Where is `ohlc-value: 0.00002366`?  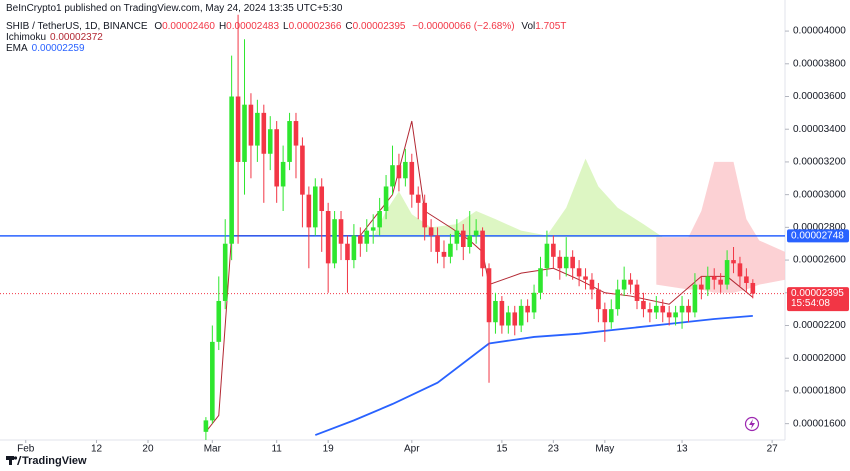 ohlc-value: 0.00002366 is located at coordinates (315, 26).